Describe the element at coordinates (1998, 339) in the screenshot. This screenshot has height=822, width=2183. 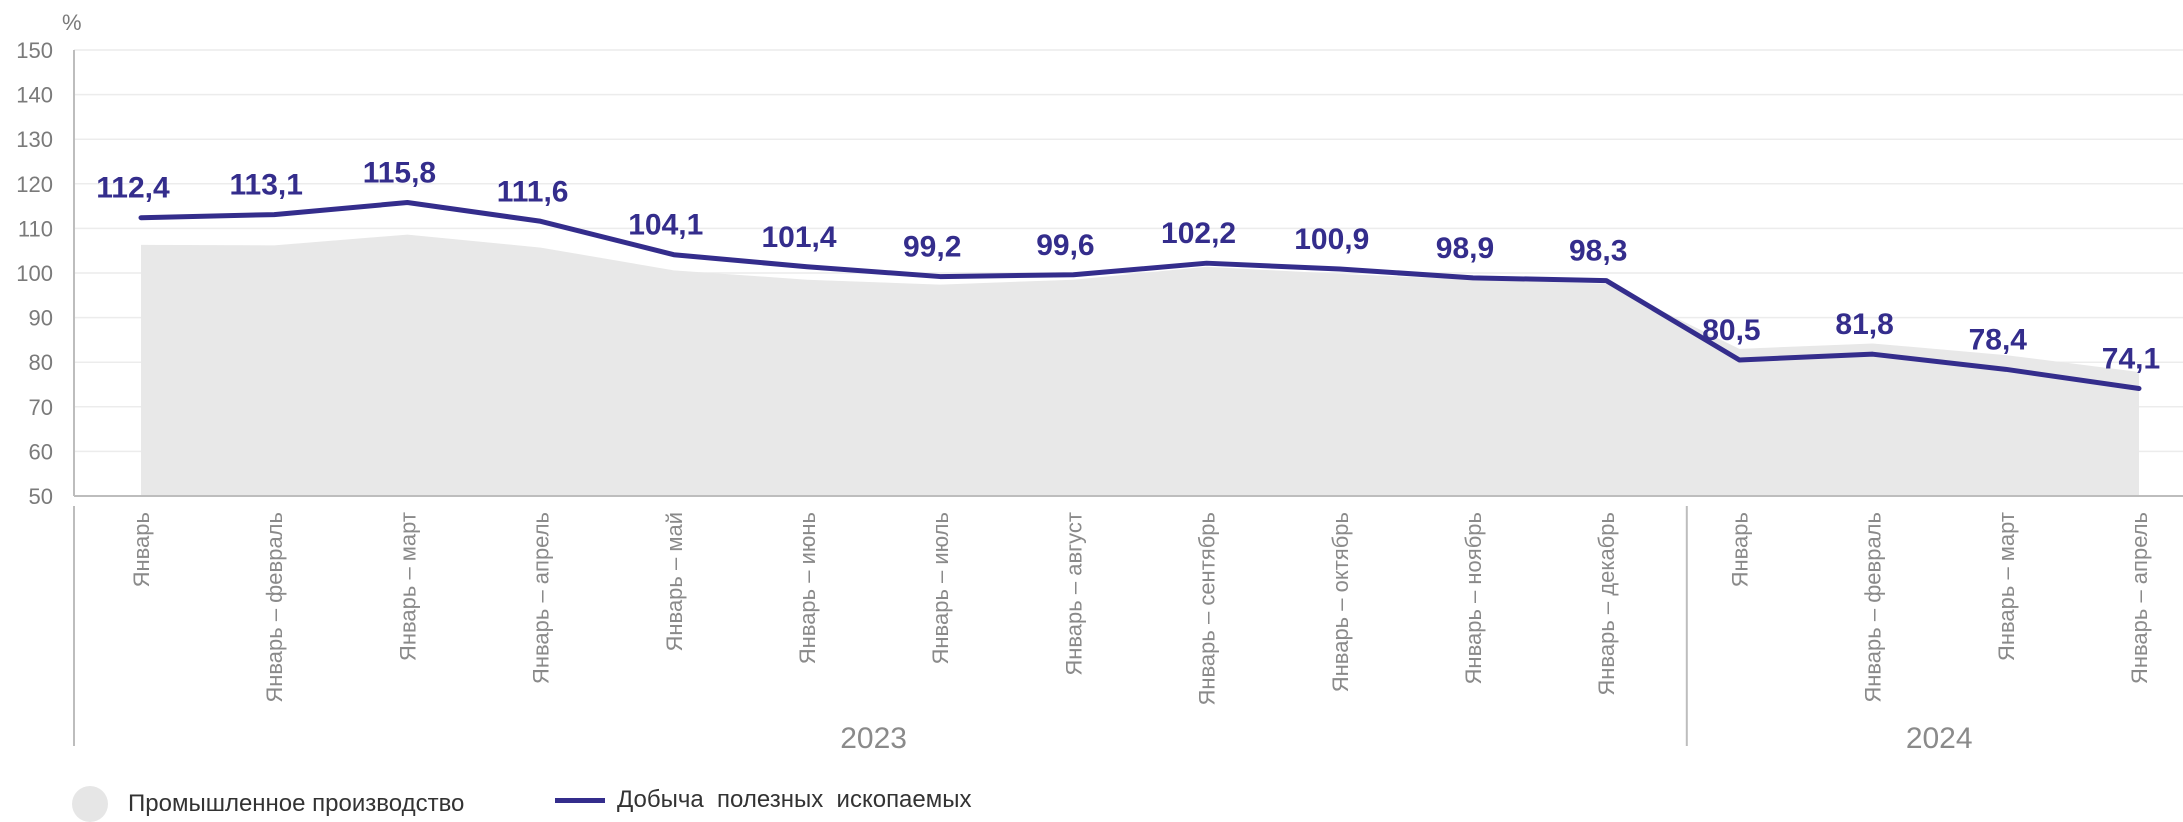
I see `data-label: 78,4` at that location.